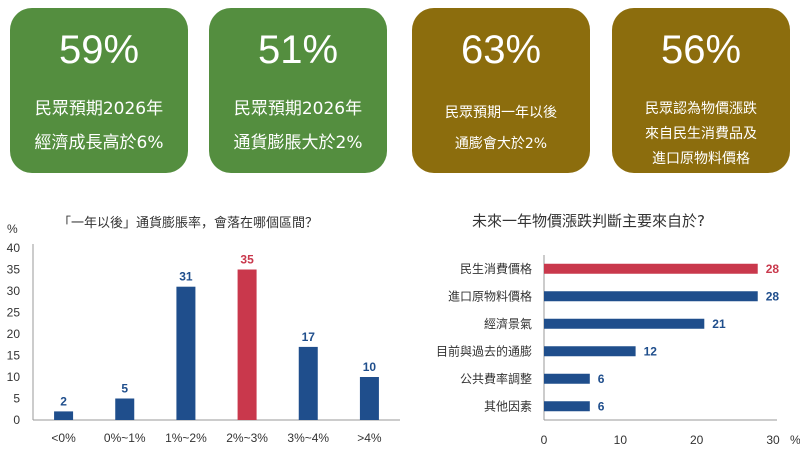 This screenshot has height=450, width=800. Describe the element at coordinates (63, 401) in the screenshot. I see `bar-value-label: 2` at that location.